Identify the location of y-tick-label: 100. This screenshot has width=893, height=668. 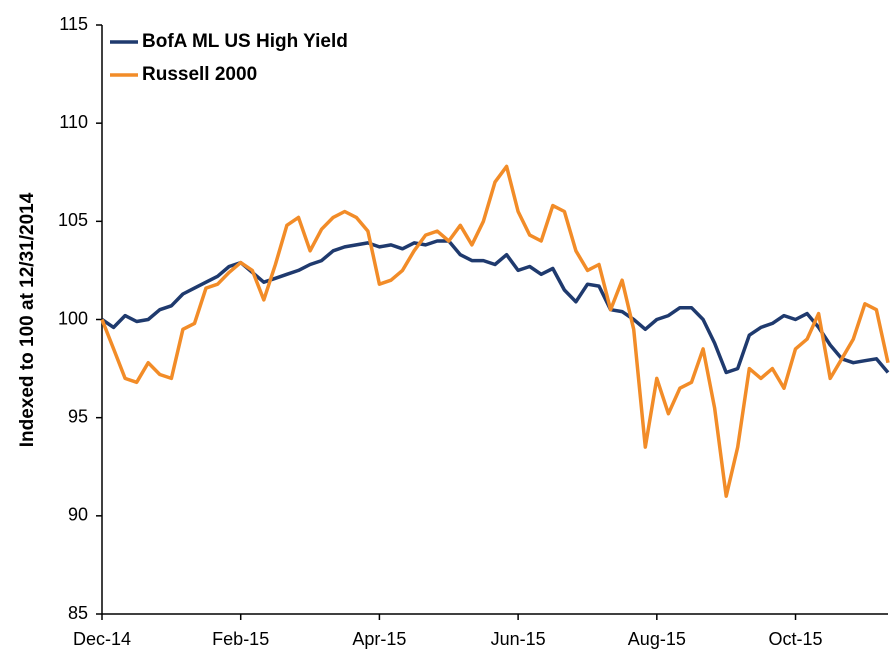
(73, 318).